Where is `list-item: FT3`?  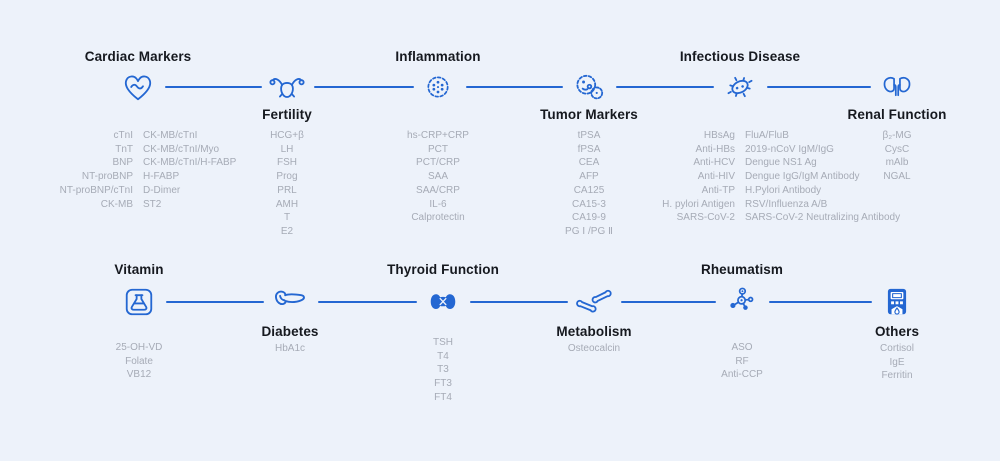
list-item: FT3 is located at coordinates (443, 384).